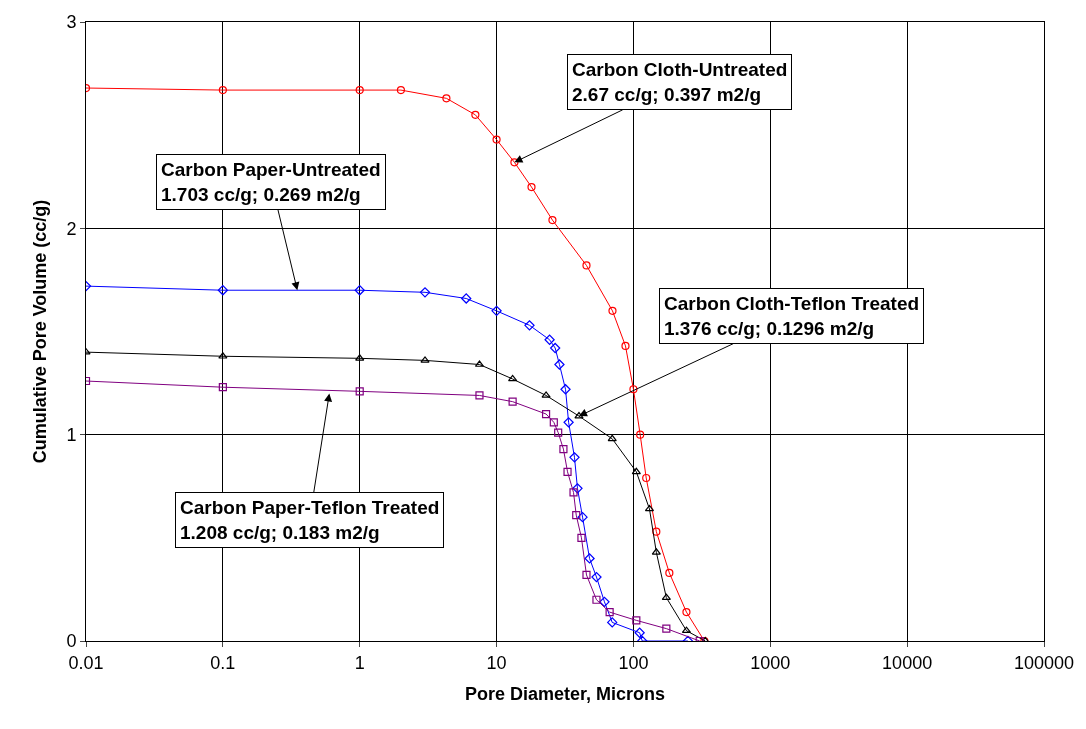 This screenshot has width=1086, height=729. What do you see at coordinates (907, 662) in the screenshot?
I see `x-tick-label: 10000` at bounding box center [907, 662].